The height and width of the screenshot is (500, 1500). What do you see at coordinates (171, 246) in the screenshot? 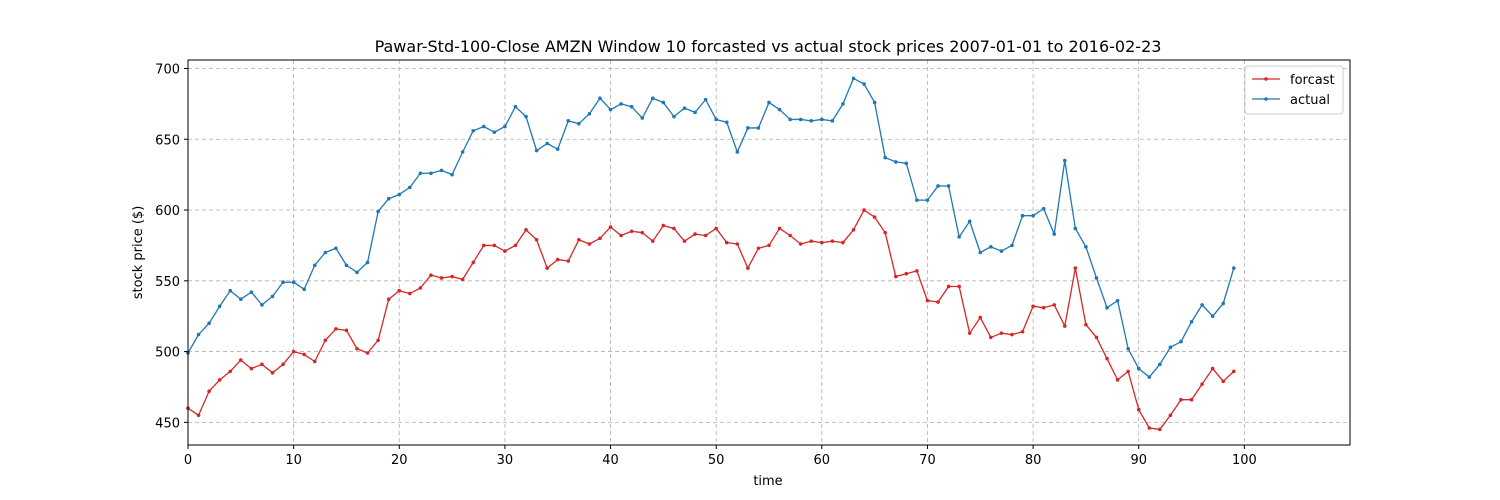
I see `y-axis: 450 500 550 600 650 700` at bounding box center [171, 246].